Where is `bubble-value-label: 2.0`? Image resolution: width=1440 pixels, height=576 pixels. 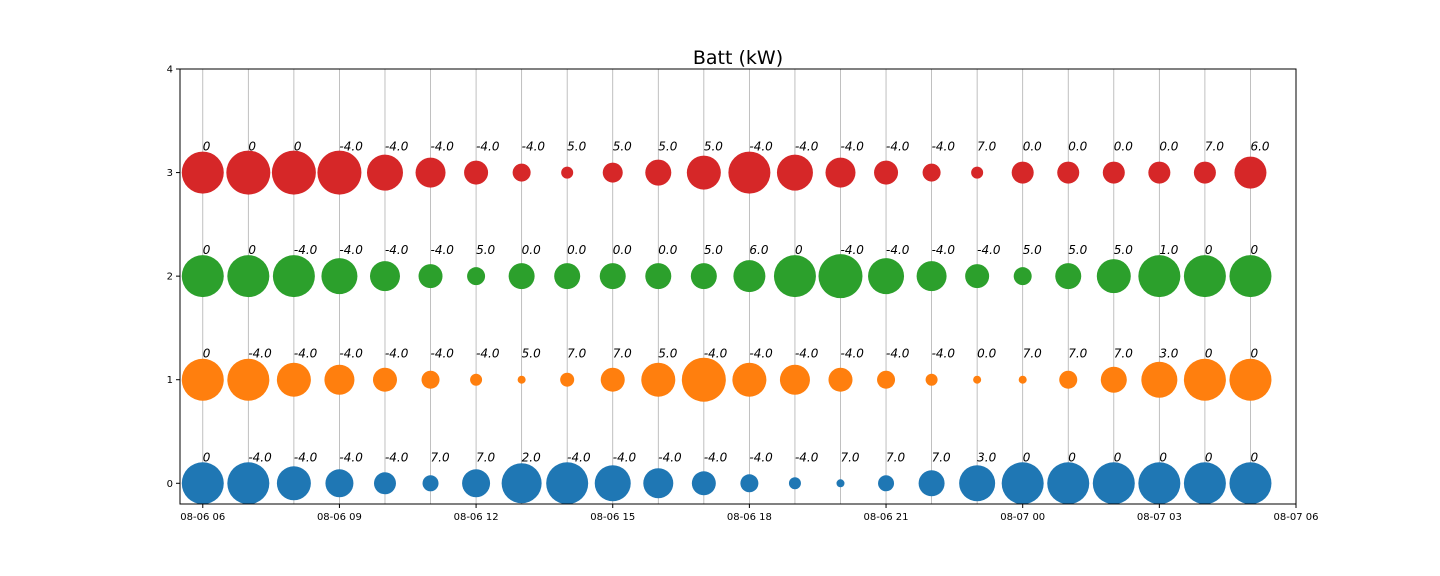 bubble-value-label: 2.0 is located at coordinates (531, 457).